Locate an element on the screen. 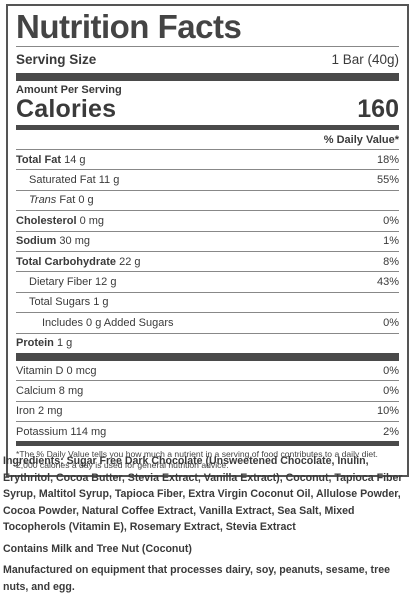 The height and width of the screenshot is (600, 416). nutrient-amount: 30 mg is located at coordinates (74, 241).